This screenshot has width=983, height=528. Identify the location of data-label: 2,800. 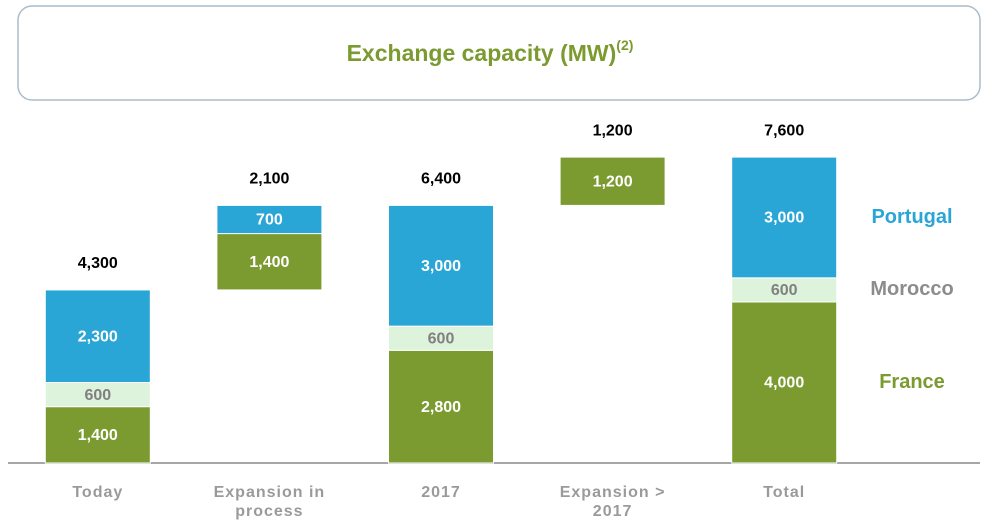
(441, 407).